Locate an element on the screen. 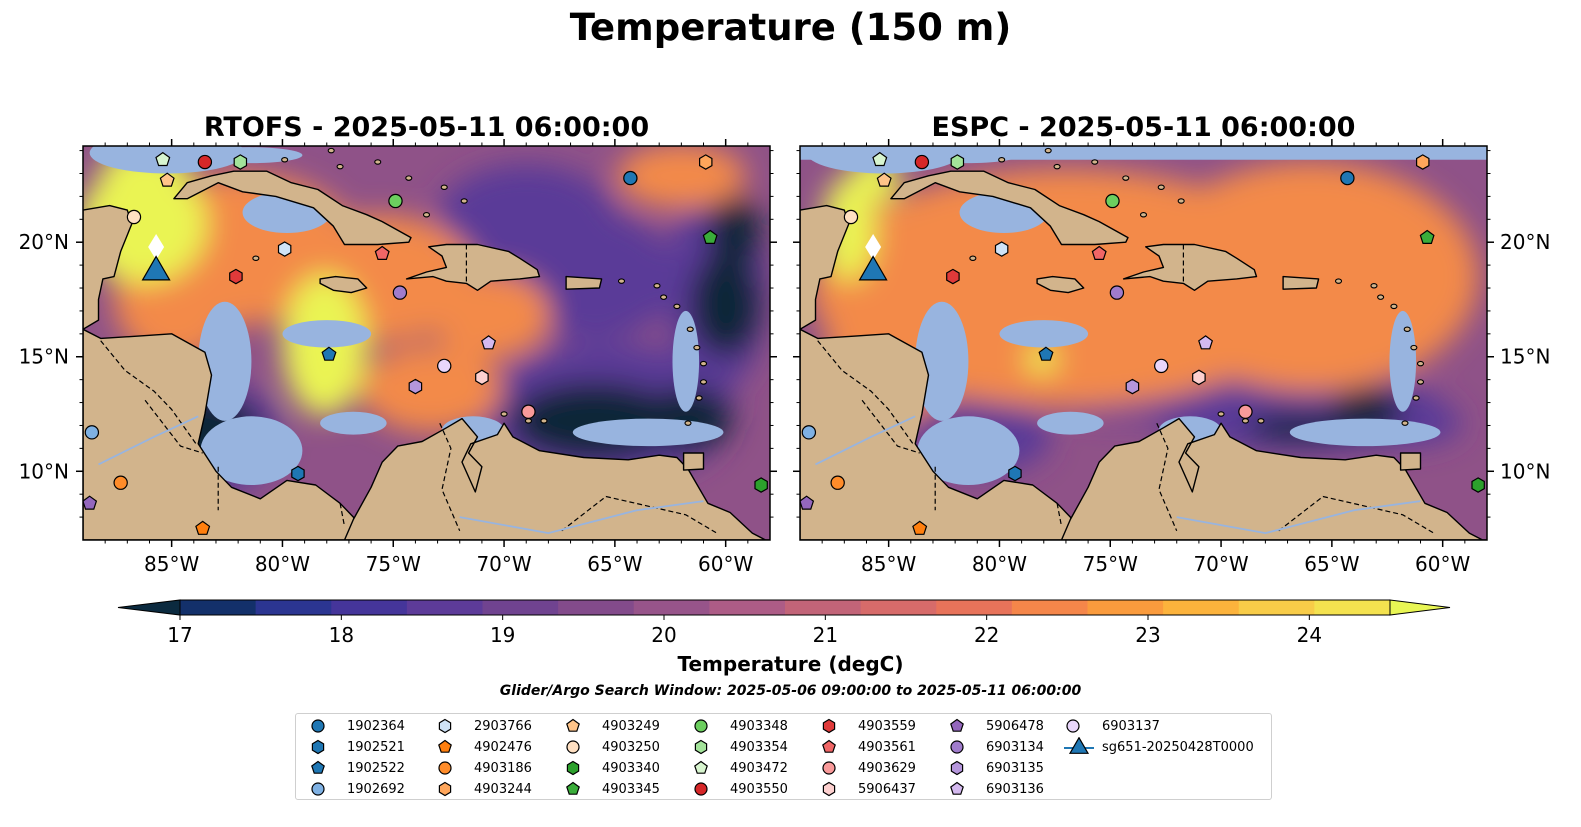 The image size is (1581, 827). legend-label: 4902476 is located at coordinates (503, 747).